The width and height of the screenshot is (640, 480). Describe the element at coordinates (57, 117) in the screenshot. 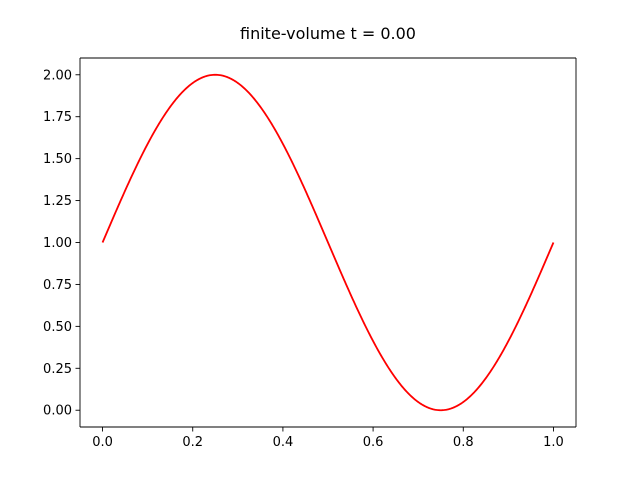

I see `y-tick-label: 1.75` at that location.